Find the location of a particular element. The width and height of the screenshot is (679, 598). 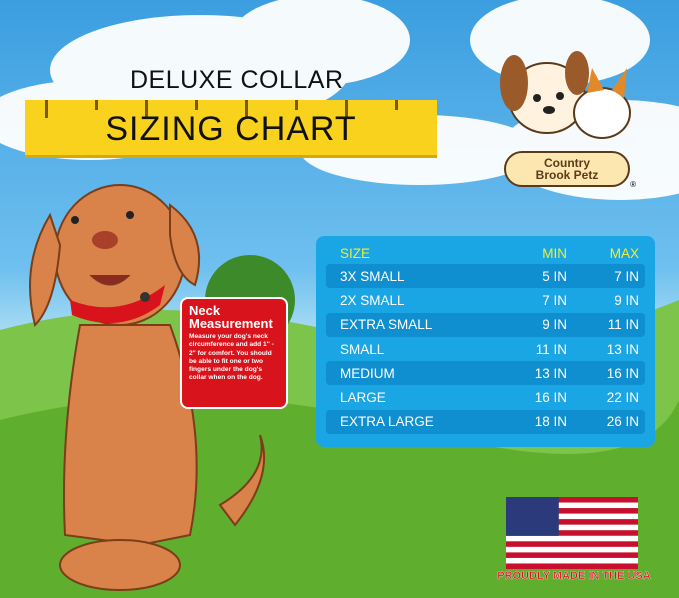

max-cell: 16 IN is located at coordinates (622, 373).